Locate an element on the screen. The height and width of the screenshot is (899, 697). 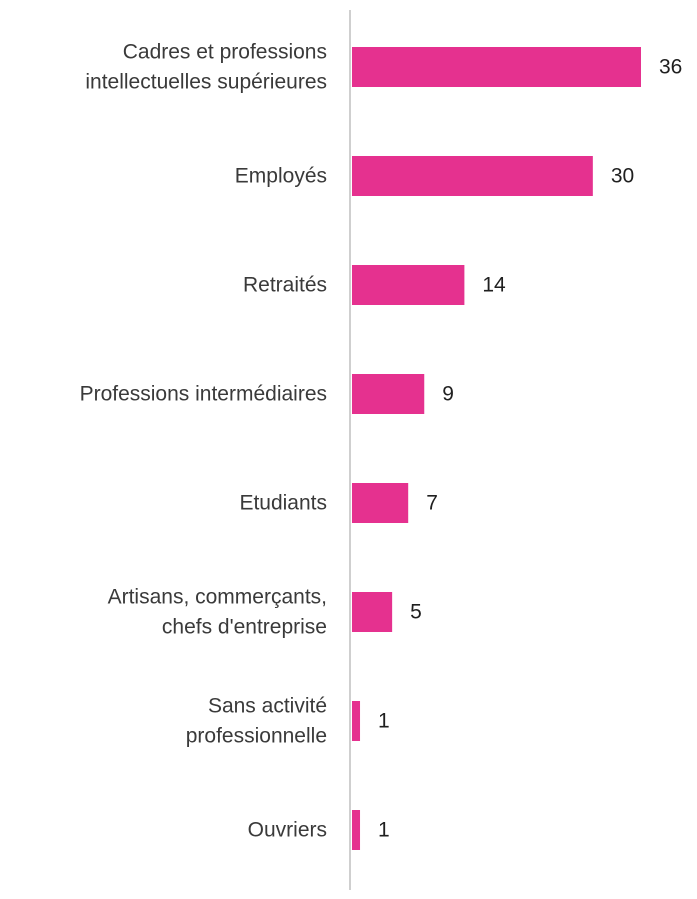
category-tick-label-line: Cadres et professions is located at coordinates (225, 52).